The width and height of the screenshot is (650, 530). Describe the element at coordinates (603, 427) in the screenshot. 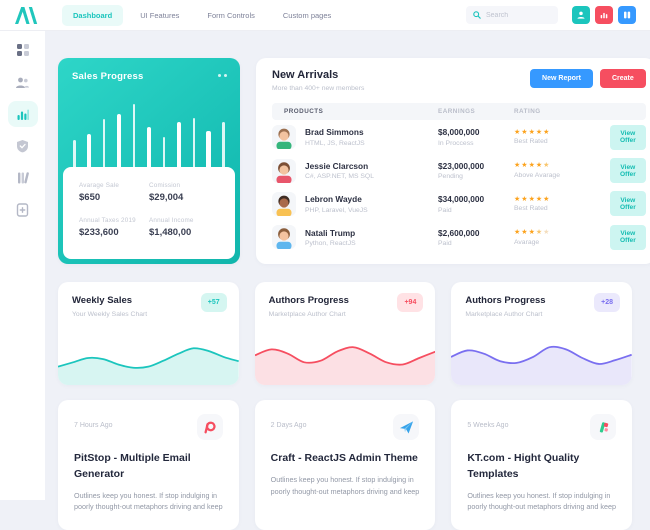

I see `kt-logo-icon` at that location.